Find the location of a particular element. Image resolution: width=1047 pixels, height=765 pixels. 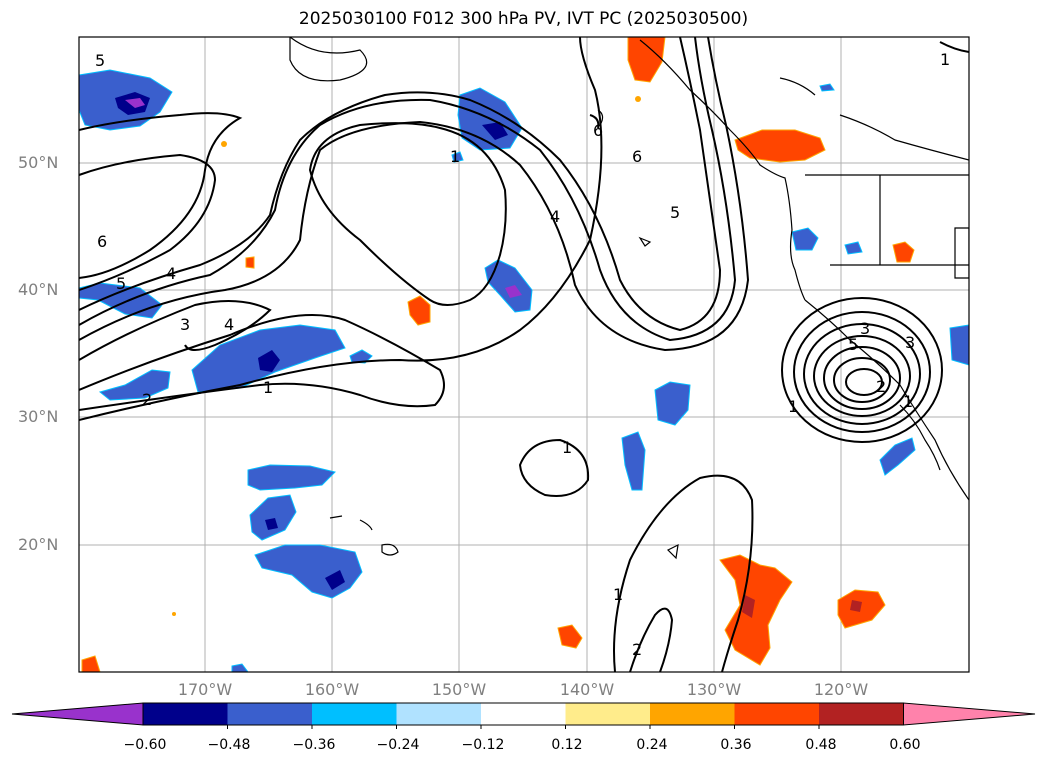

colorbar-extend-left is located at coordinates (77, 714).